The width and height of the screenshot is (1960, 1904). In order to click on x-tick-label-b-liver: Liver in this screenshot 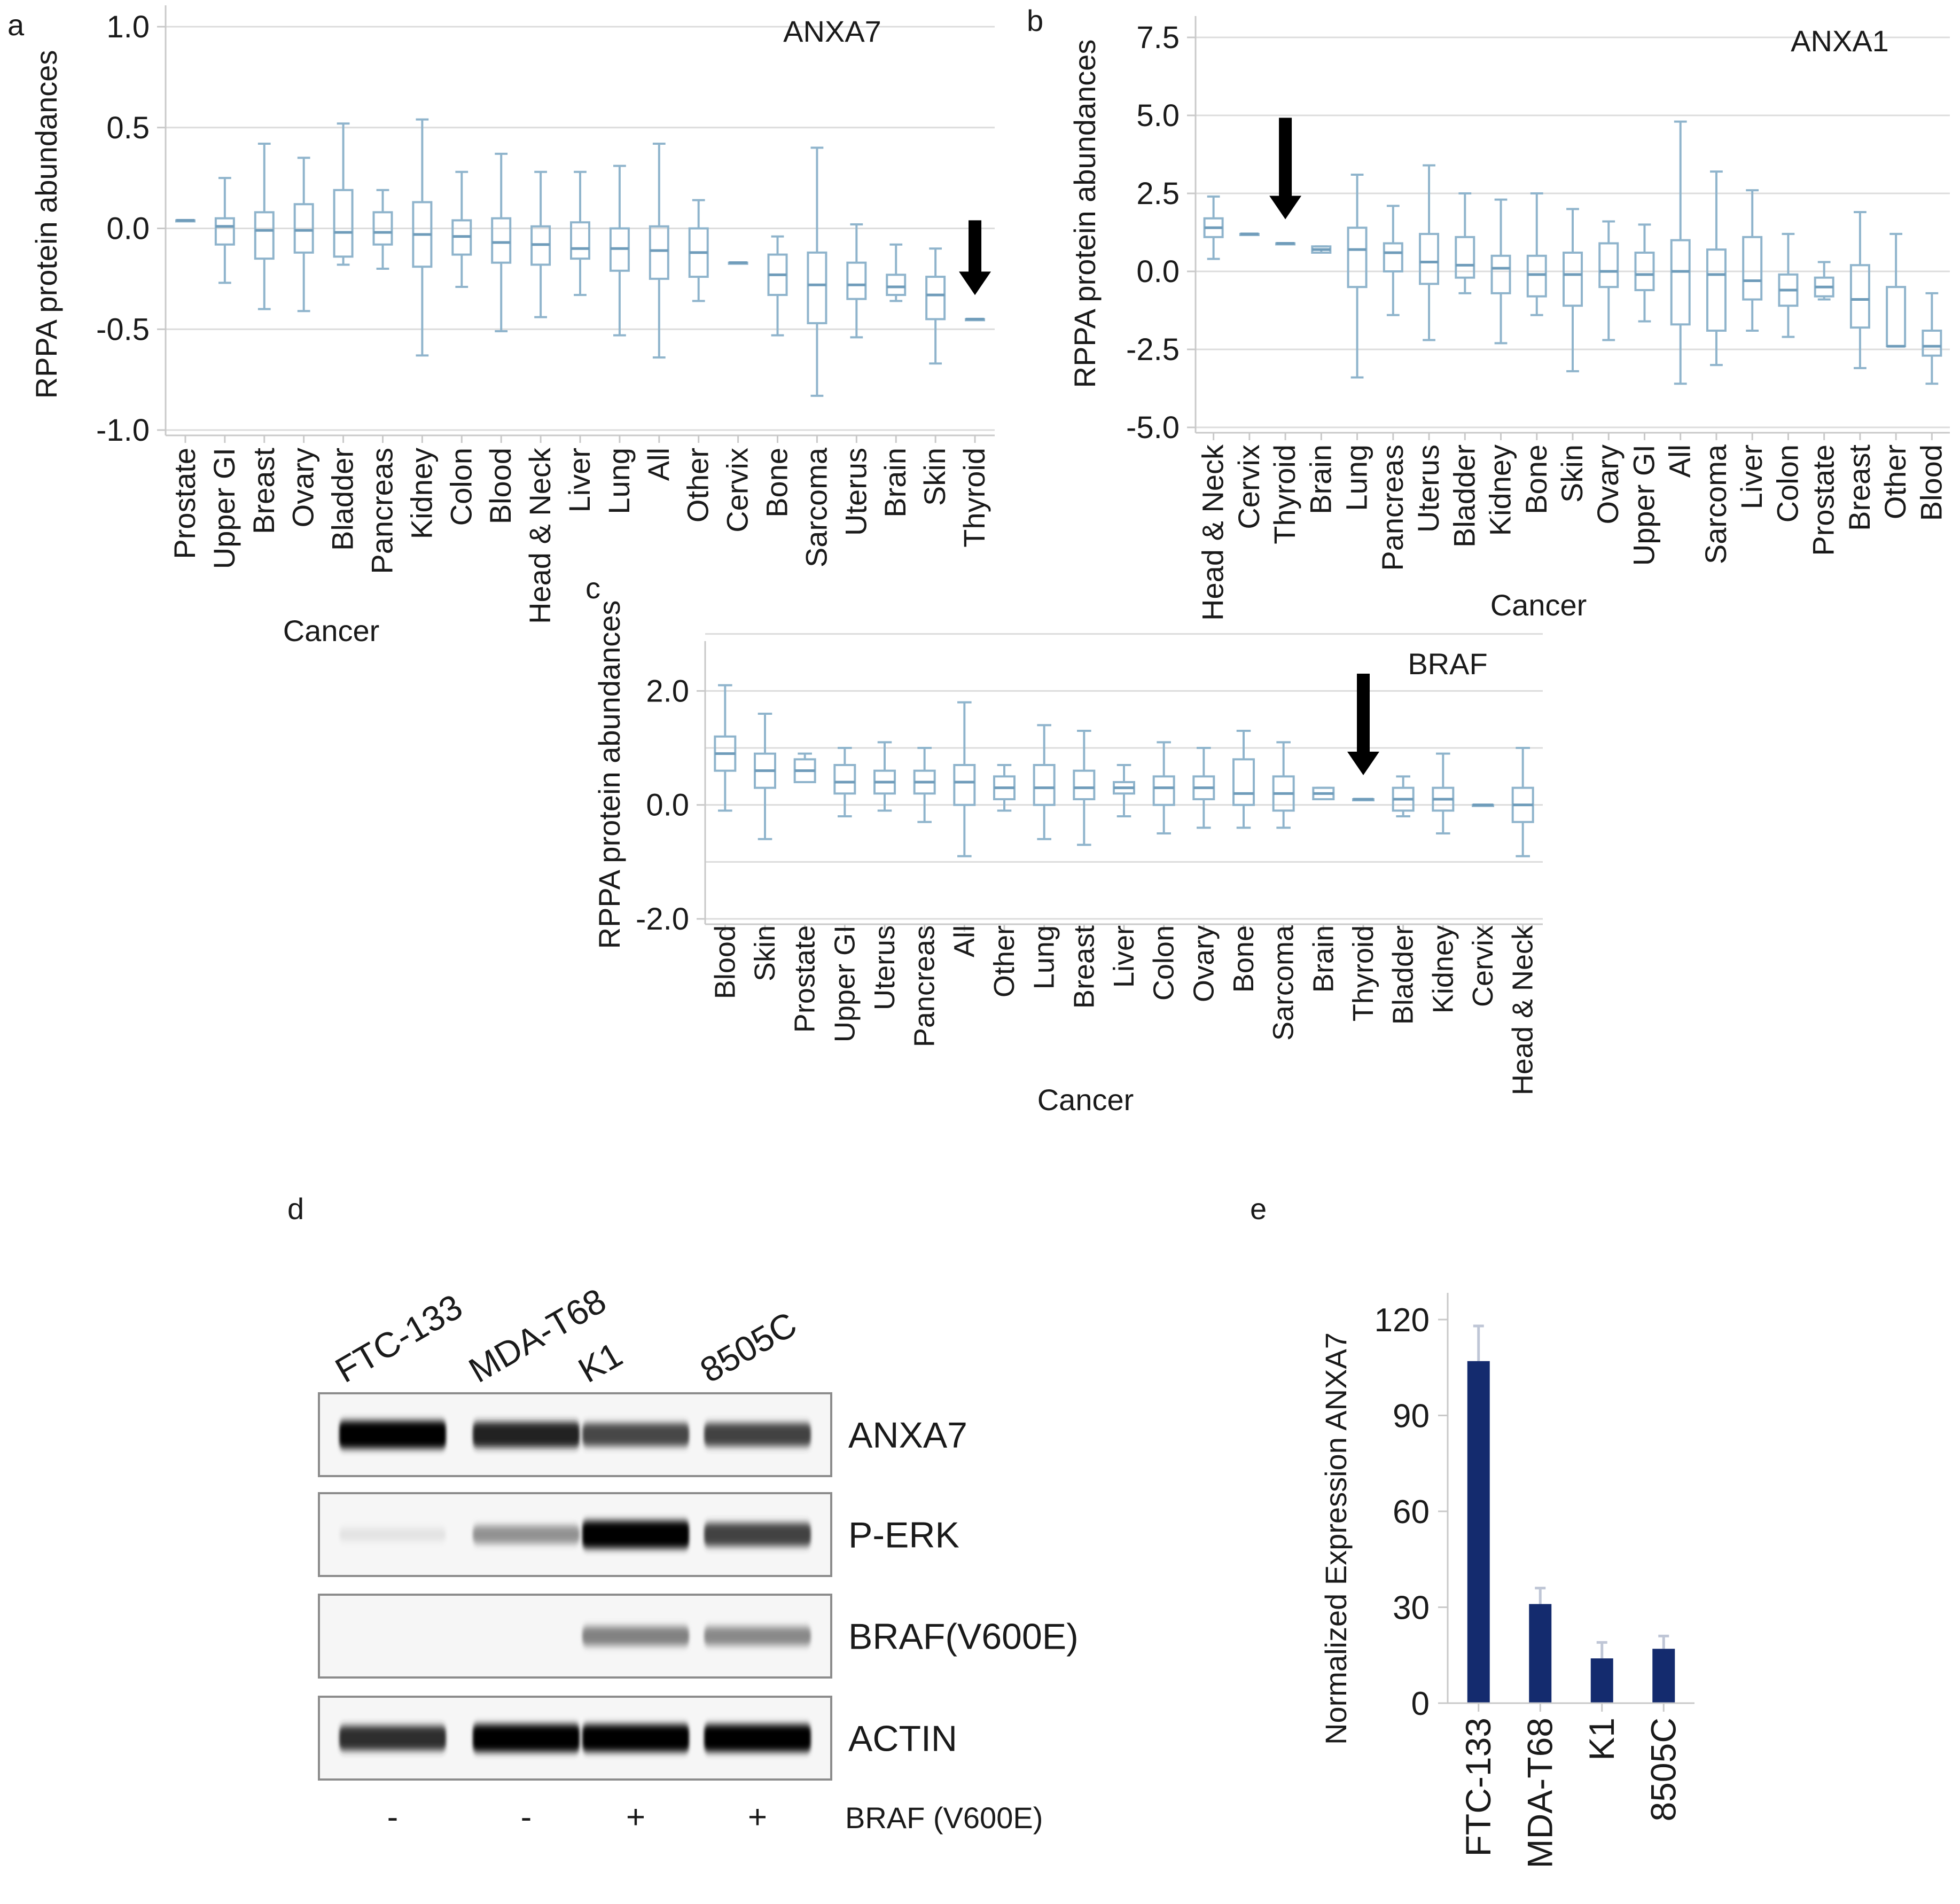, I will do `click(1751, 476)`.